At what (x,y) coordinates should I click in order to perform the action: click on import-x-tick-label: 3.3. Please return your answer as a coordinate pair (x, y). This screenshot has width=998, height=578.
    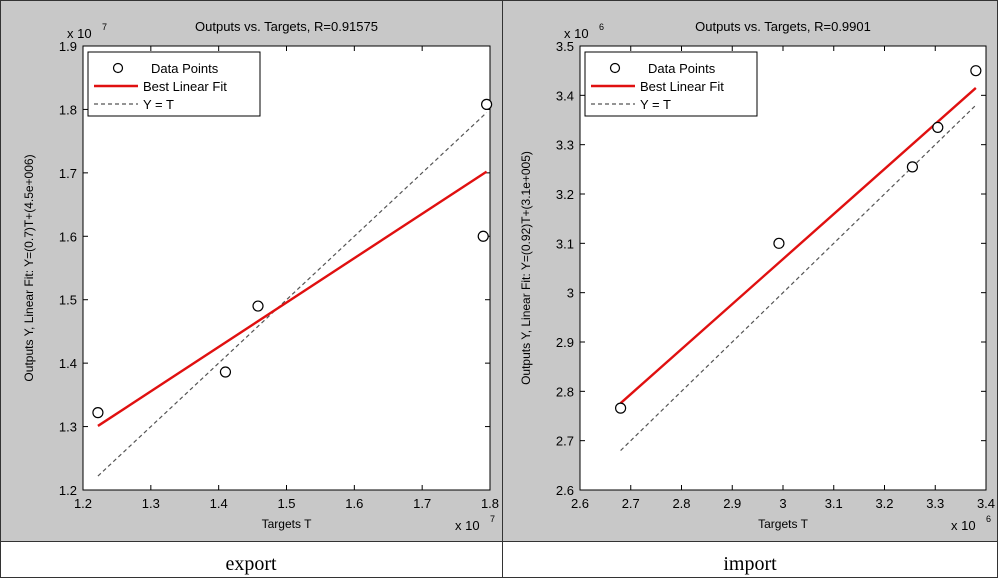
    Looking at the image, I should click on (935, 503).